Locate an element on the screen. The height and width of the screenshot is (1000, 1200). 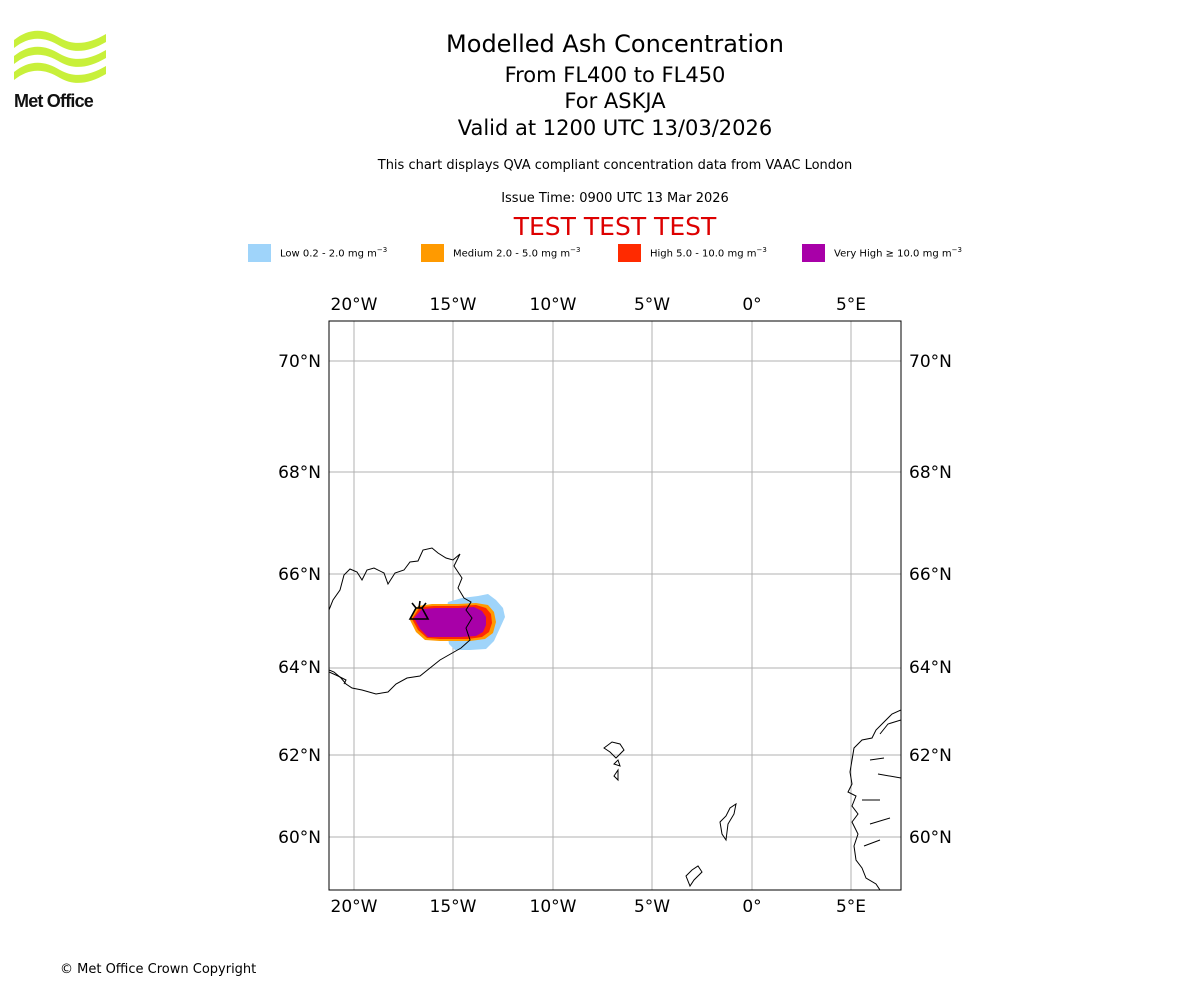
copyright-notice: © Met Office Crown Copyright is located at coordinates (158, 969).